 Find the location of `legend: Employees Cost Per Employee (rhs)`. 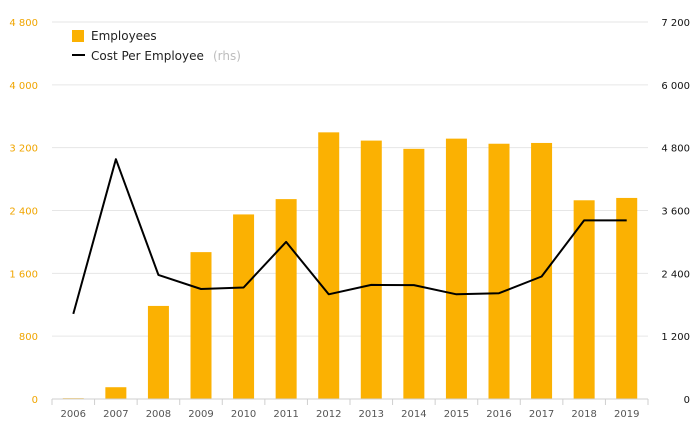

legend: Employees Cost Per Employee (rhs) is located at coordinates (156, 46).